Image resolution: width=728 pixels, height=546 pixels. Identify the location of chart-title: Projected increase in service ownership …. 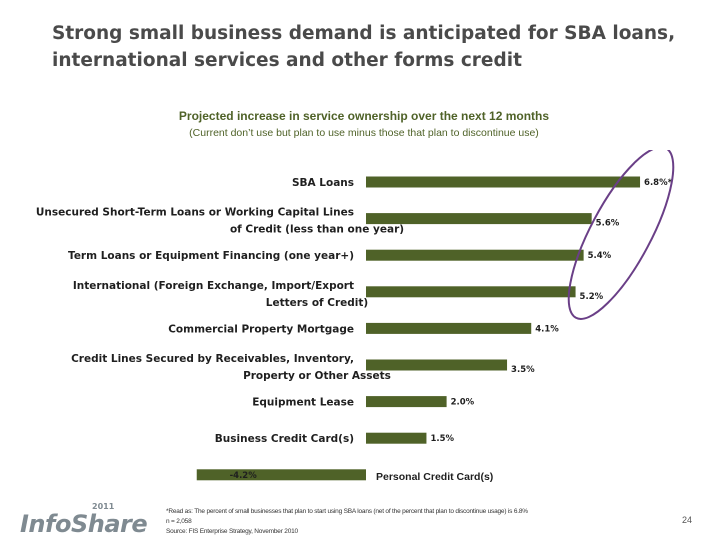
(364, 116).